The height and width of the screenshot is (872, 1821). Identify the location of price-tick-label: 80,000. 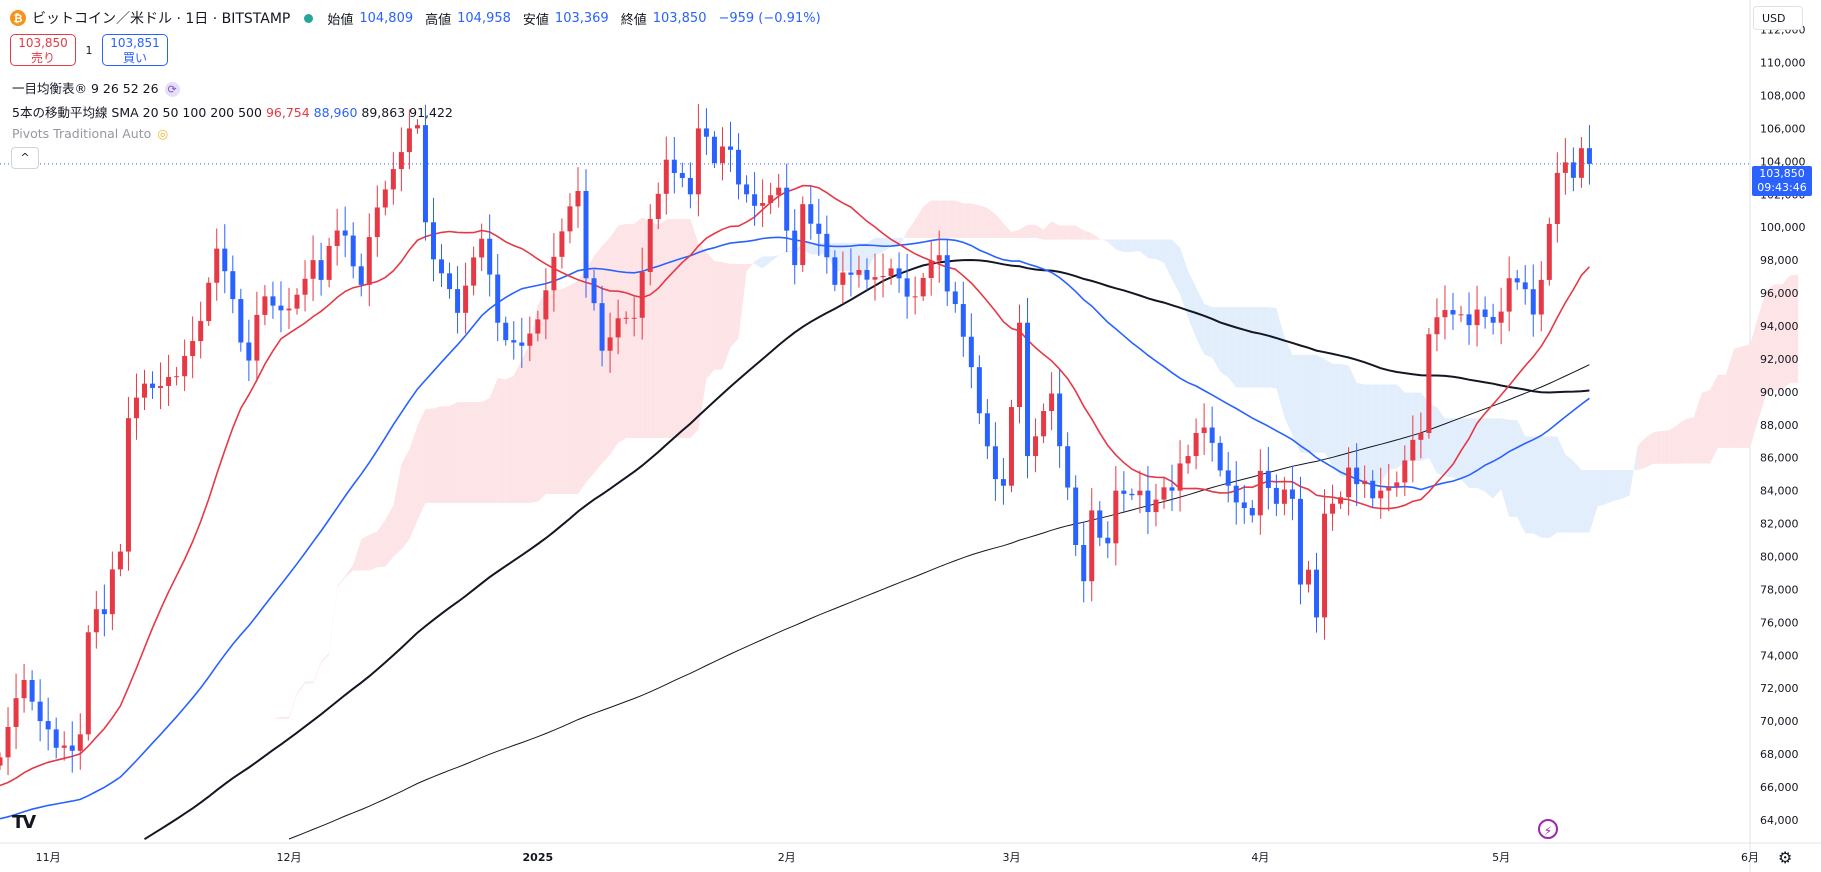
(1779, 557).